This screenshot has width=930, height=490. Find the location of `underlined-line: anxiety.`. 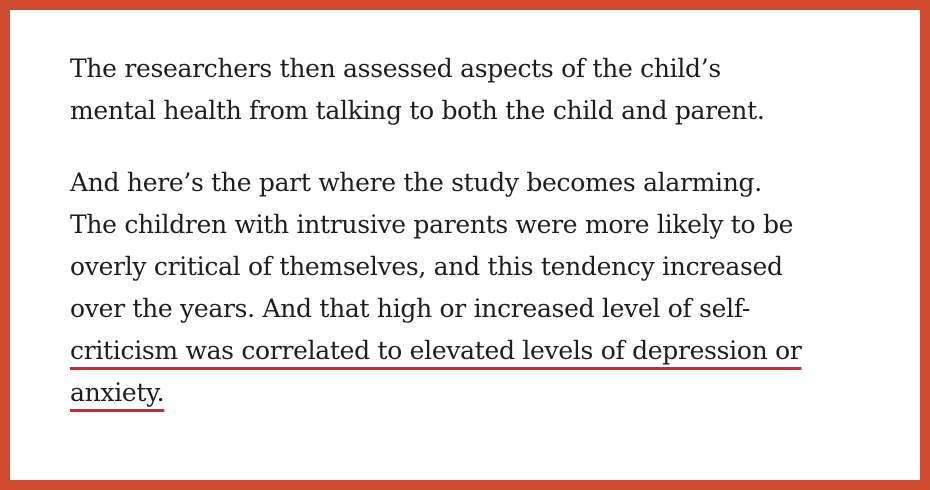

underlined-line: anxiety. is located at coordinates (480, 393).